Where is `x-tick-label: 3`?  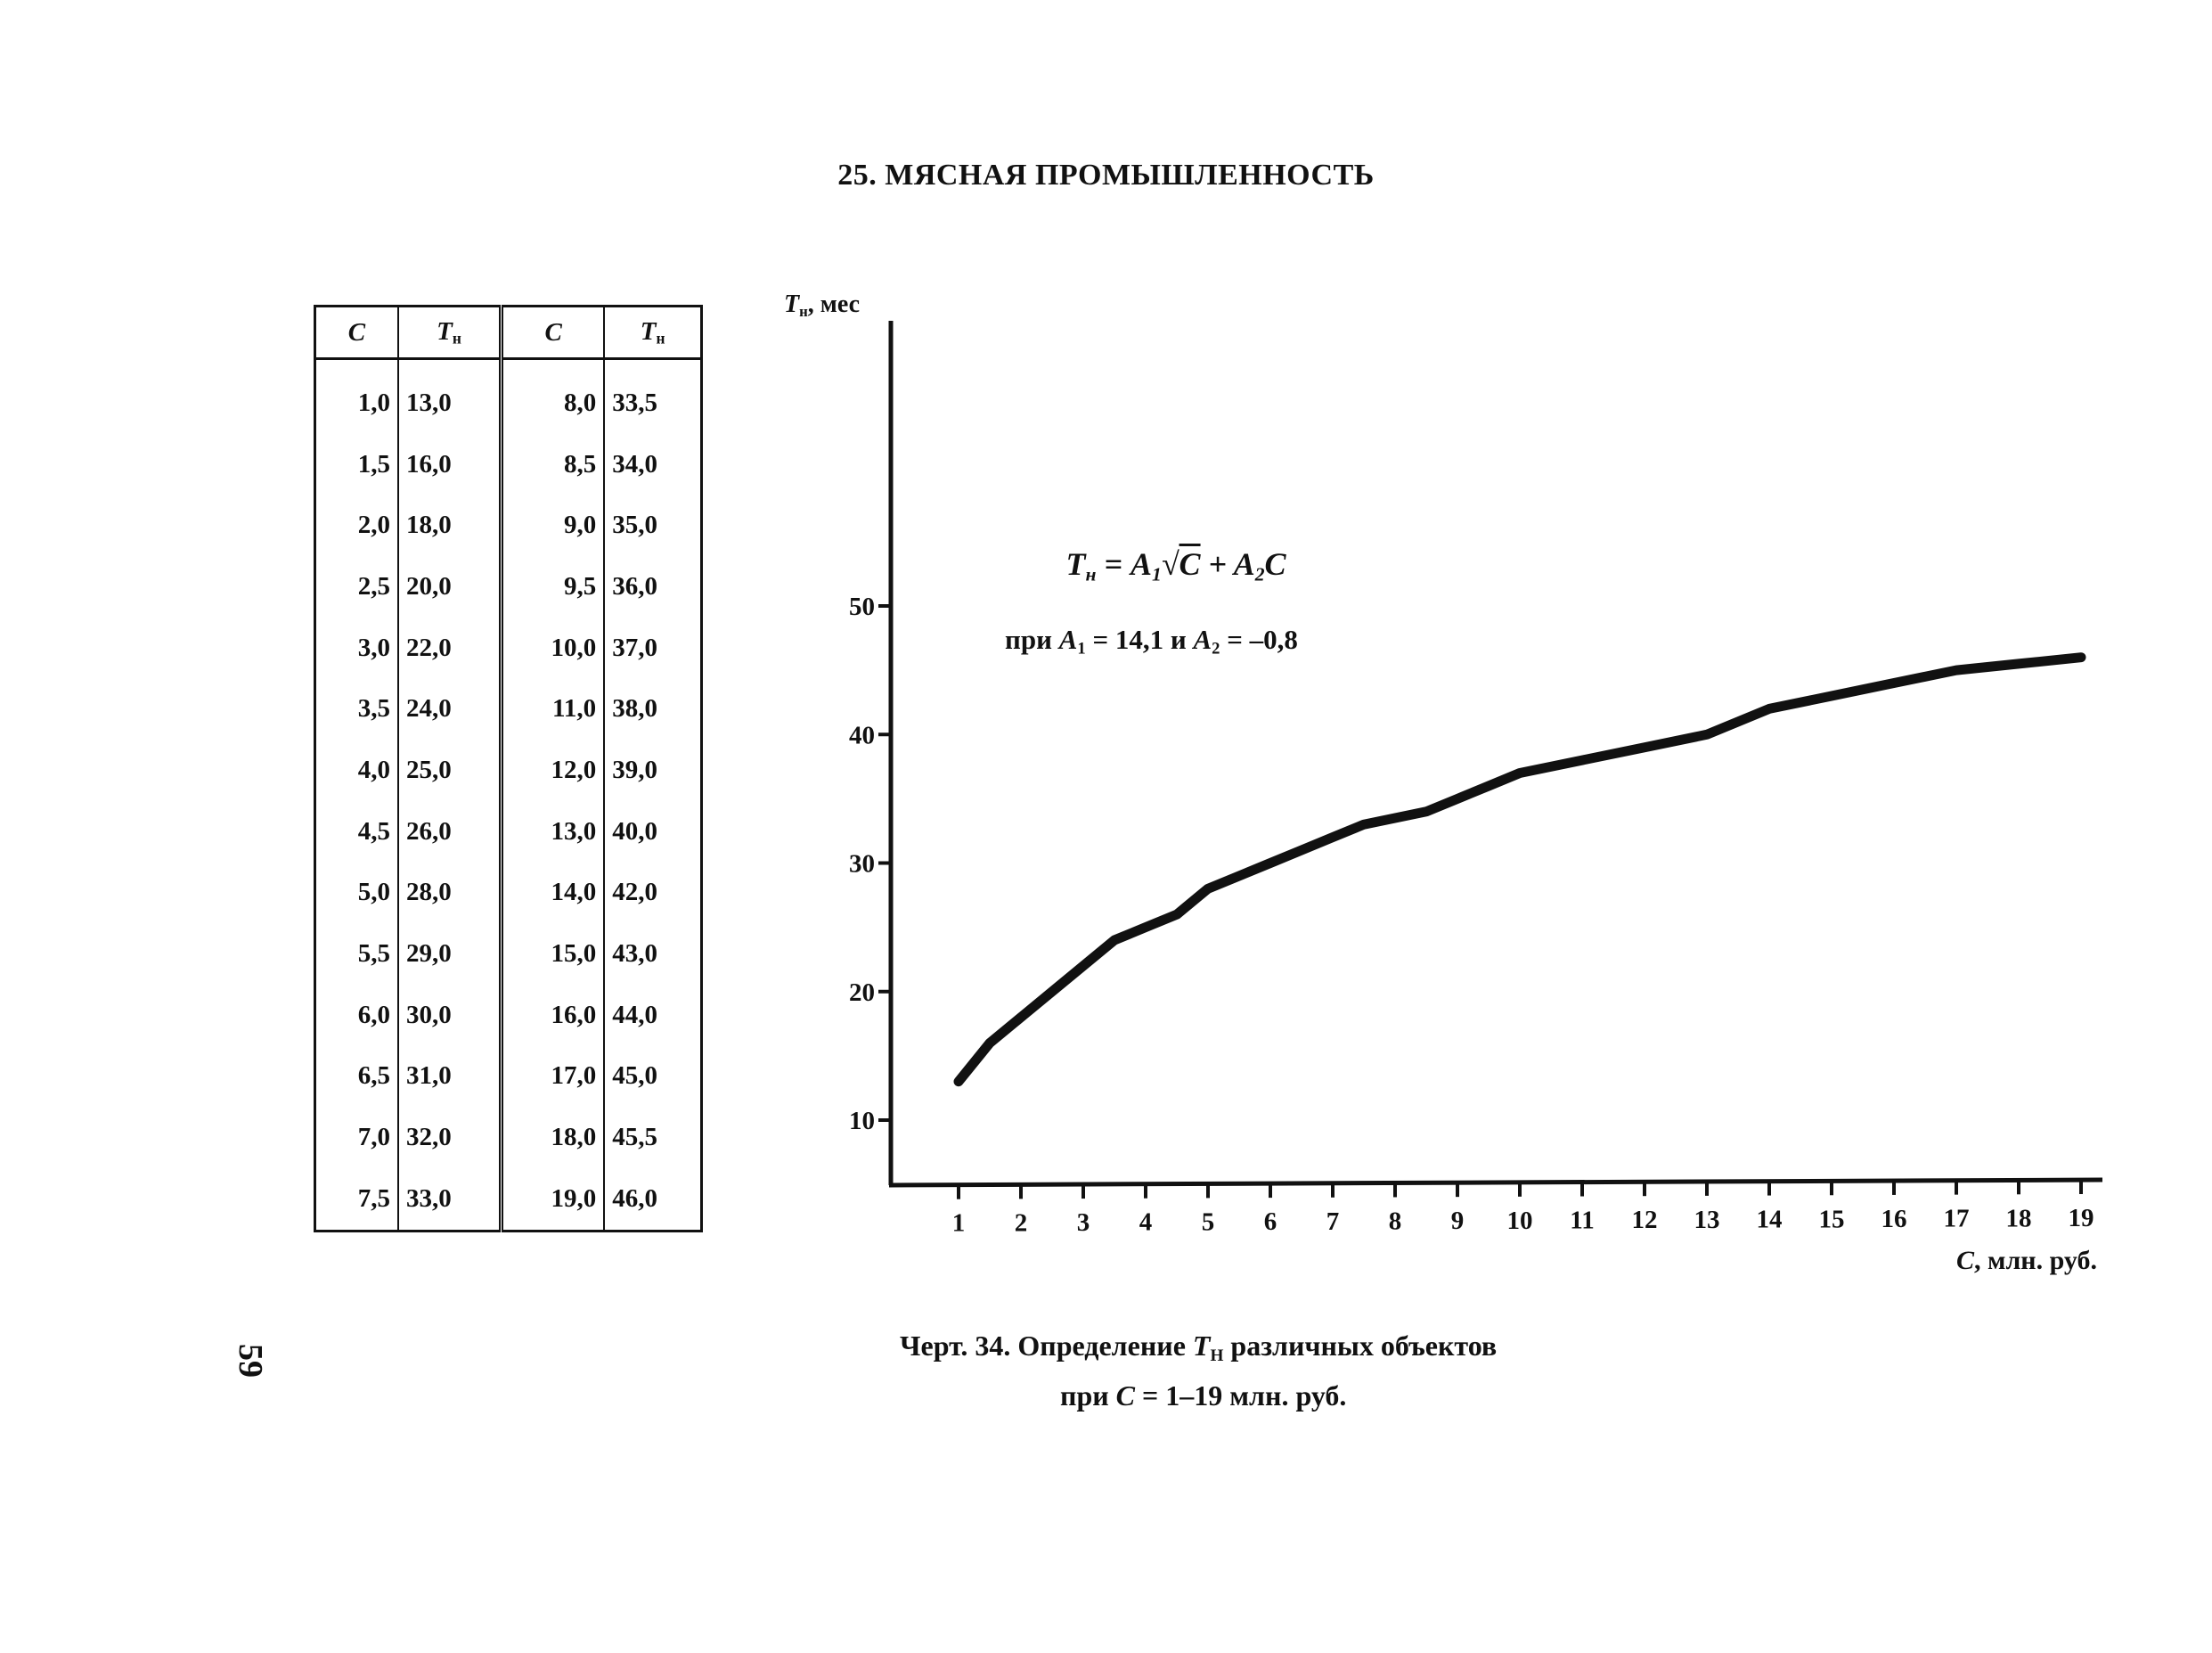
x-tick-label: 3 is located at coordinates (1083, 1222).